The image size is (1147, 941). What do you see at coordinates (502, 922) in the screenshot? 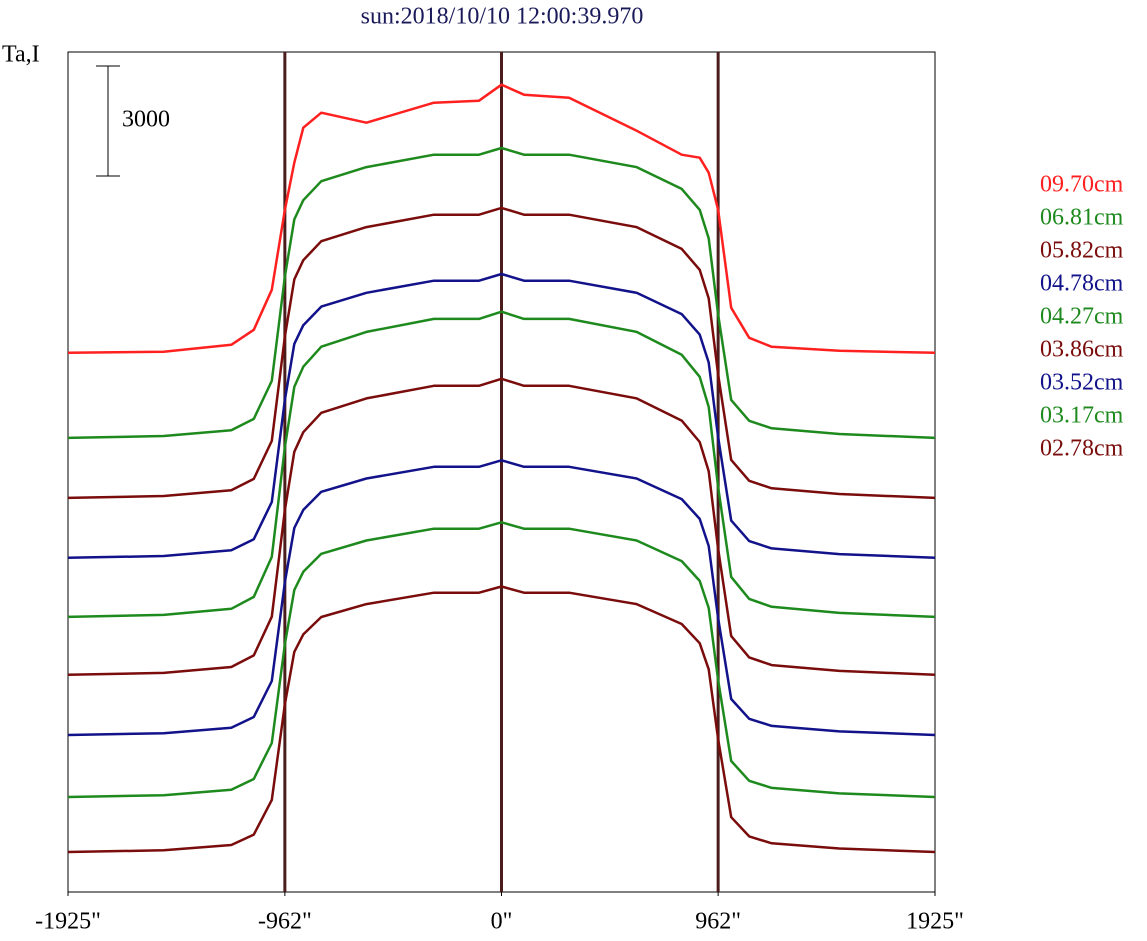
I see `x-tick-label: 0"` at bounding box center [502, 922].